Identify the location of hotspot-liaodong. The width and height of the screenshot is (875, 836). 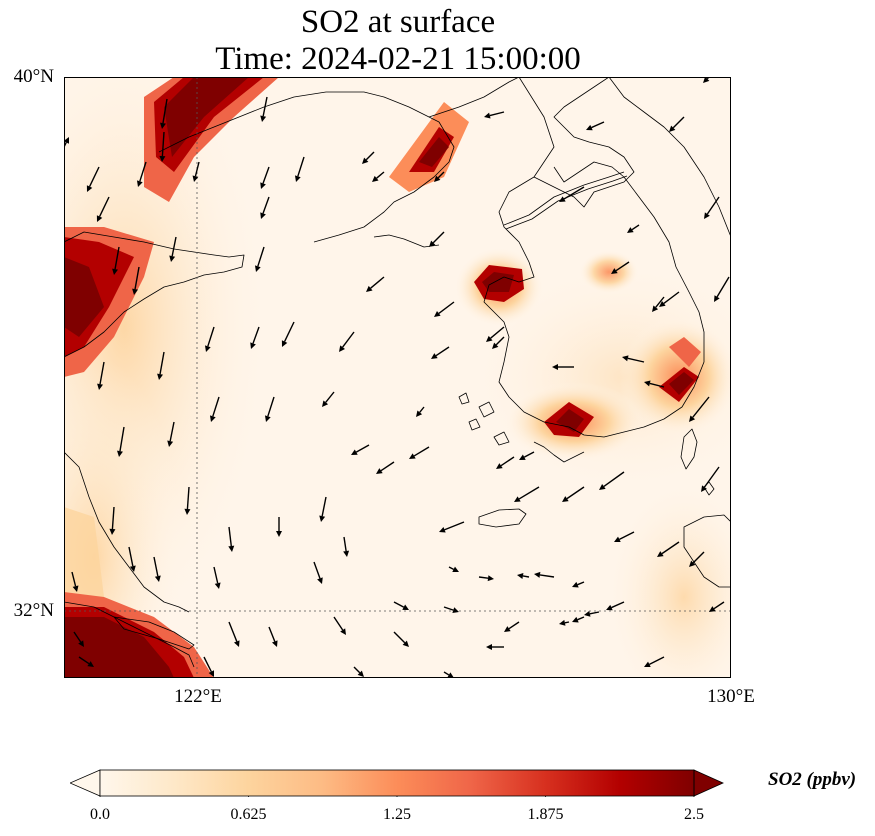
(429, 147).